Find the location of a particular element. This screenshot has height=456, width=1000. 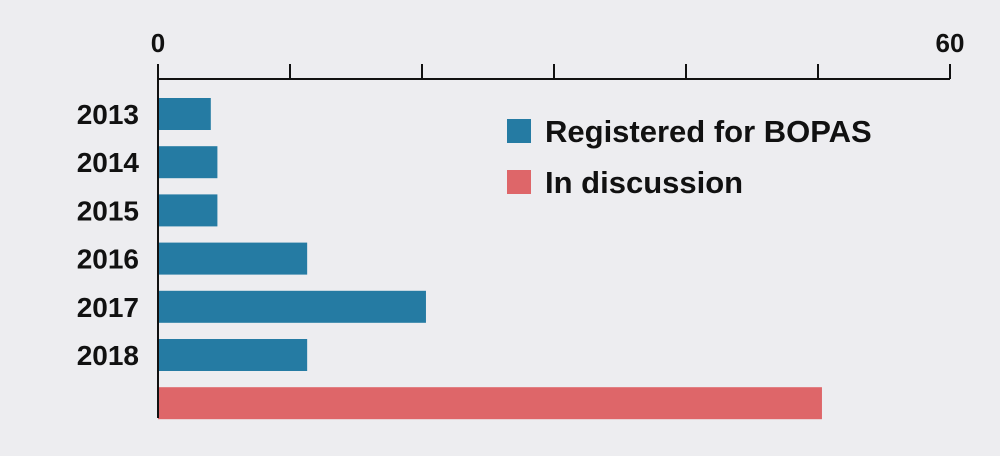

x-tick-label: 0 is located at coordinates (158, 43).